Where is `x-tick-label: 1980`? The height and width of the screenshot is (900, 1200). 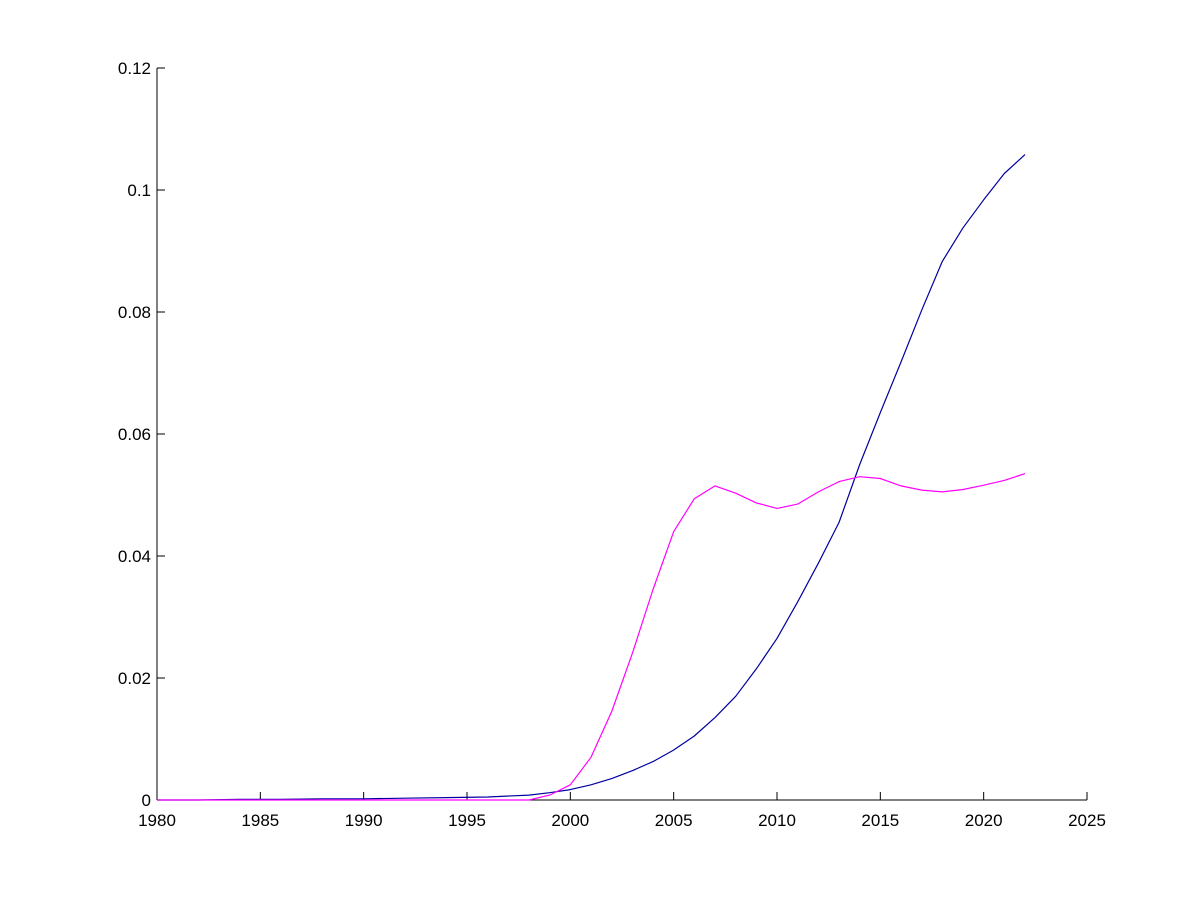
x-tick-label: 1980 is located at coordinates (157, 820).